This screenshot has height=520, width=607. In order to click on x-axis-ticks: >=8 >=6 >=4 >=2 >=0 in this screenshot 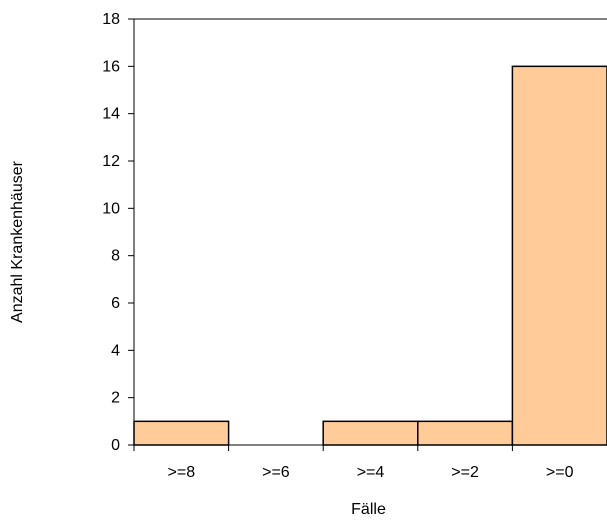, I will do `click(353, 463)`.